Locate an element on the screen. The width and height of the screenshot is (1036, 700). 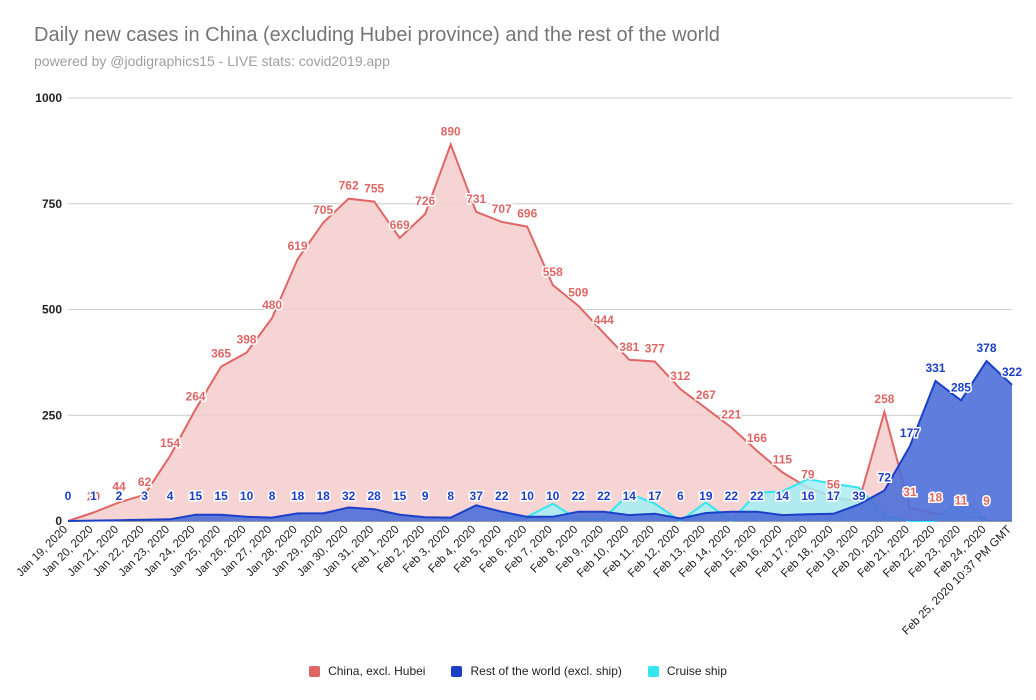
data-label: 62 is located at coordinates (145, 482).